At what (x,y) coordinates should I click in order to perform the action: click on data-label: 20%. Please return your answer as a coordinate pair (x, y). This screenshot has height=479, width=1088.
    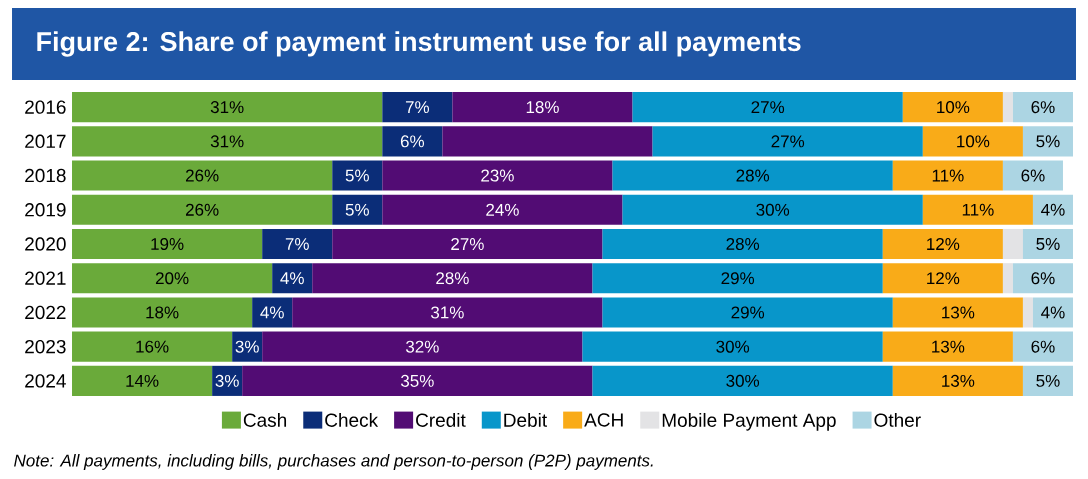
    Looking at the image, I should click on (172, 278).